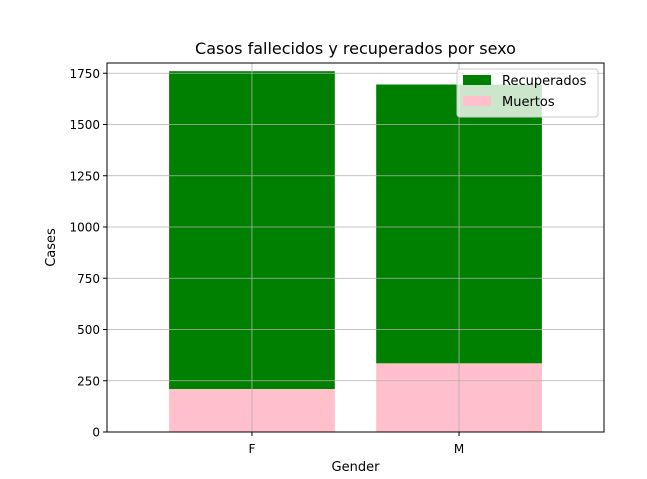 The width and height of the screenshot is (647, 479). I want to click on y-tick-label: 1250, so click(84, 176).